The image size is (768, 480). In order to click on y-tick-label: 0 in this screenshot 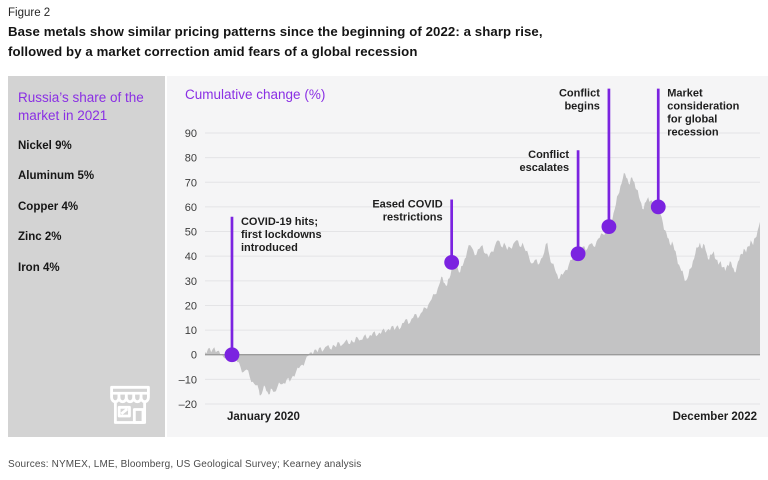, I will do `click(194, 356)`.